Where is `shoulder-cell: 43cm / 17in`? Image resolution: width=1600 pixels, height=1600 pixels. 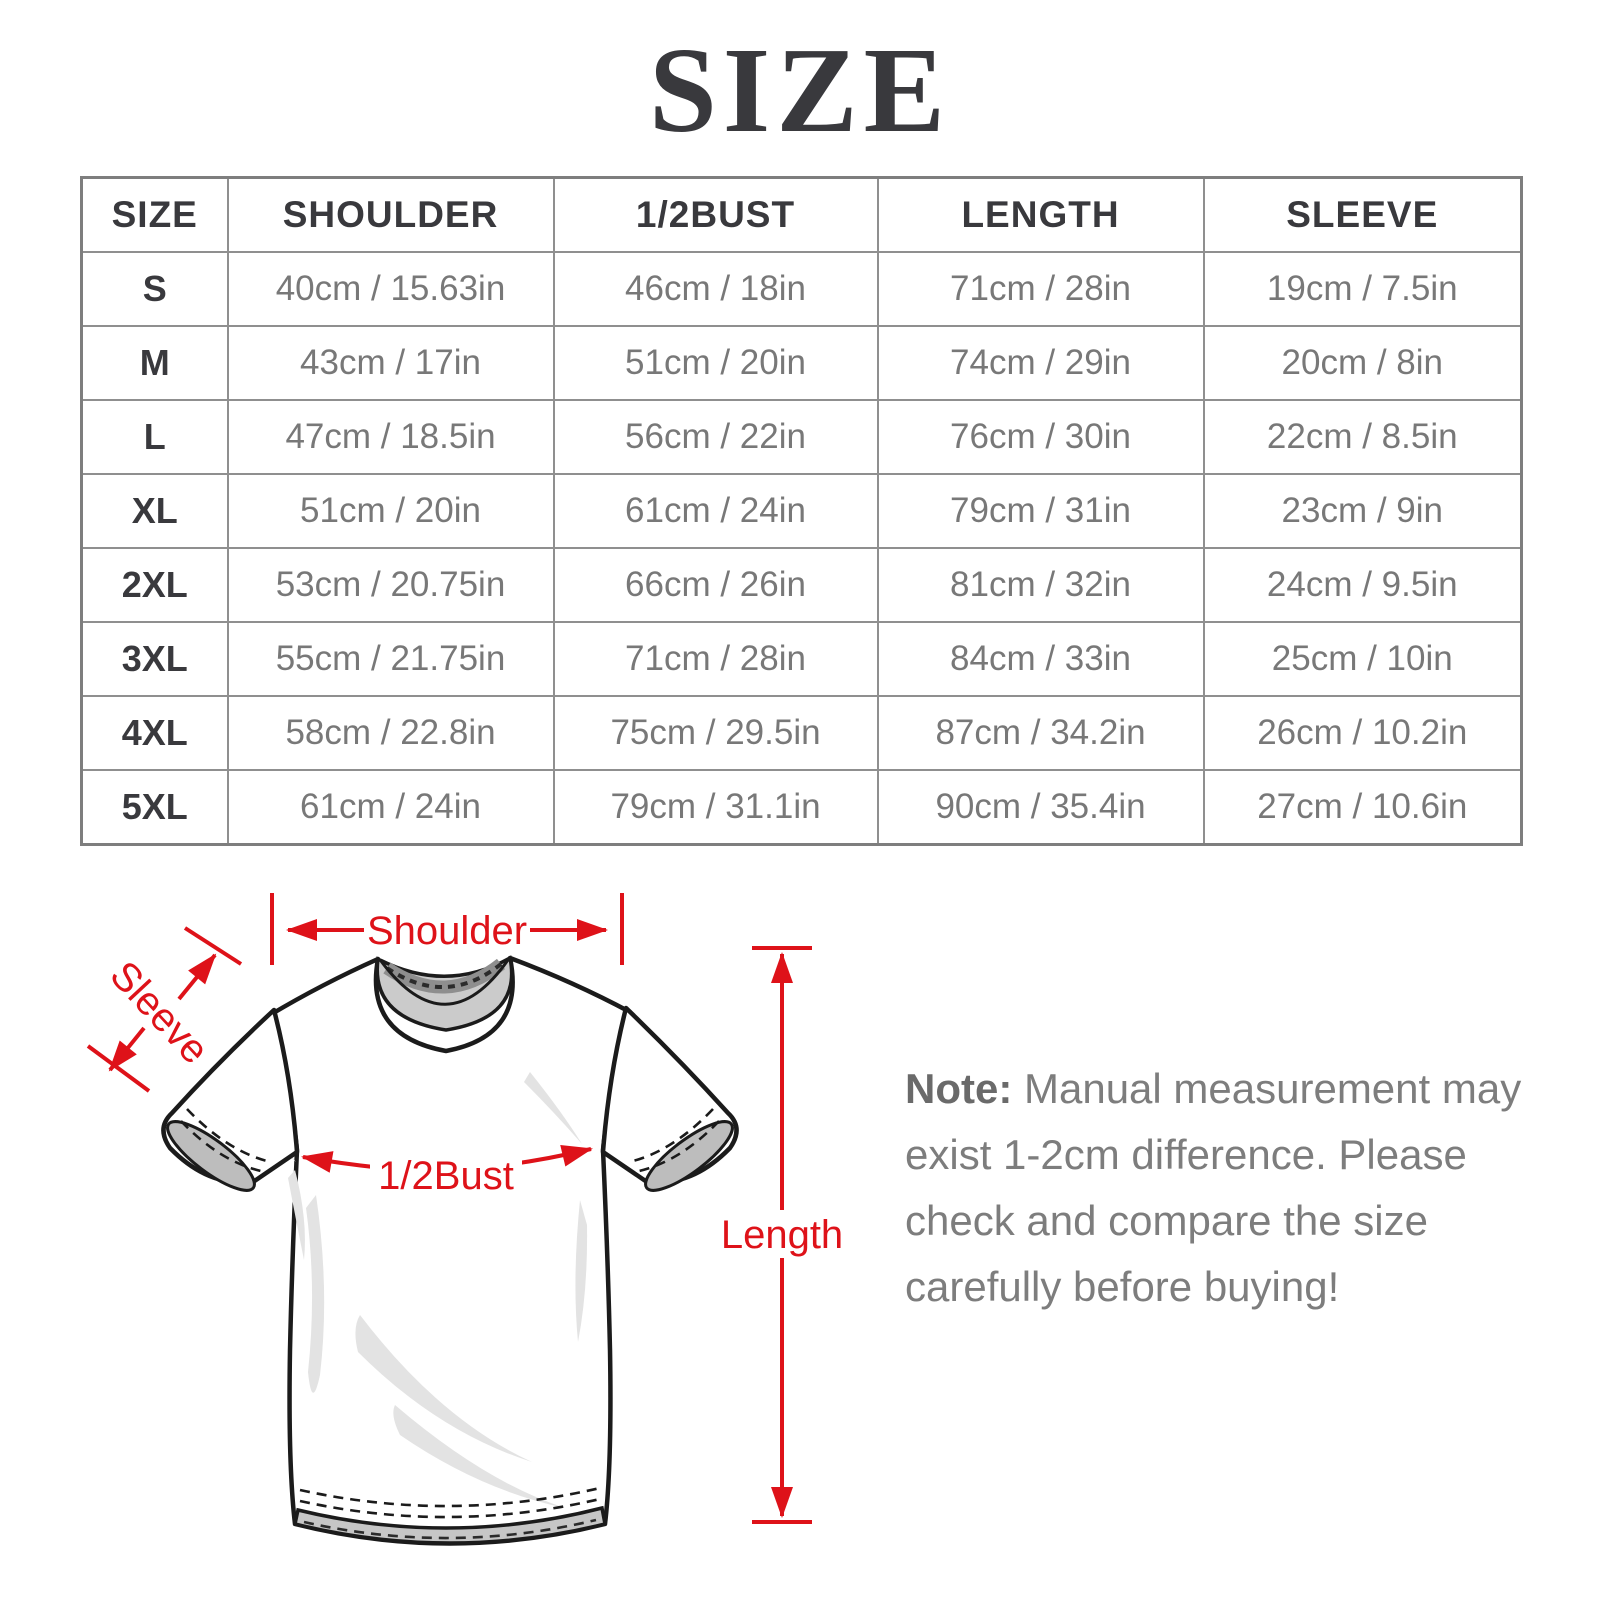
shoulder-cell: 43cm / 17in is located at coordinates (390, 363).